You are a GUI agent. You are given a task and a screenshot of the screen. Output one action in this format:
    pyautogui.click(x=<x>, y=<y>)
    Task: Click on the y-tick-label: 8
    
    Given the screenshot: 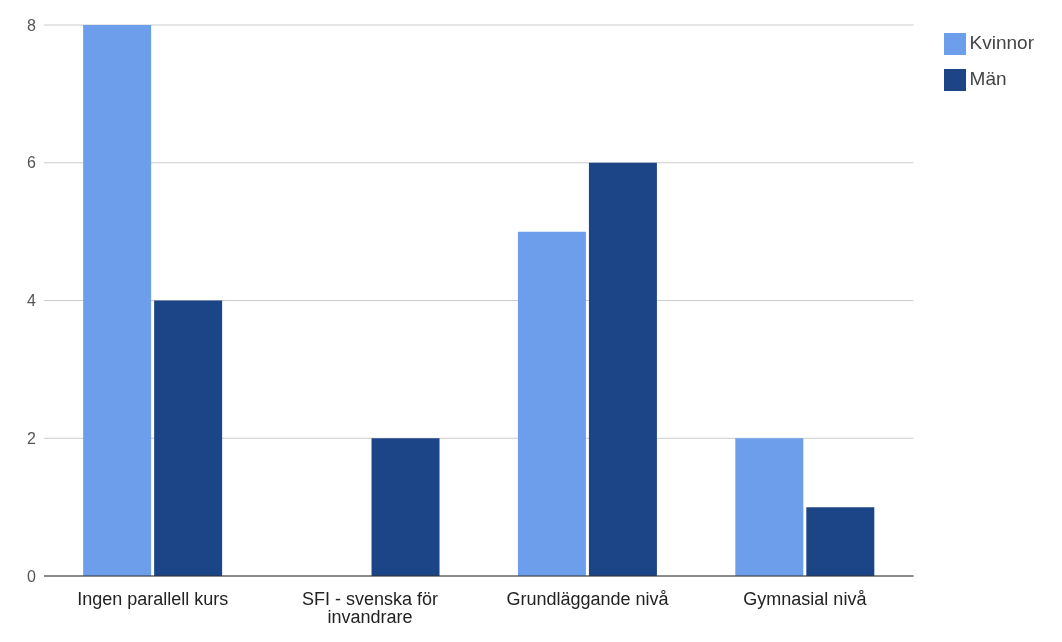 What is the action you would take?
    pyautogui.click(x=32, y=25)
    